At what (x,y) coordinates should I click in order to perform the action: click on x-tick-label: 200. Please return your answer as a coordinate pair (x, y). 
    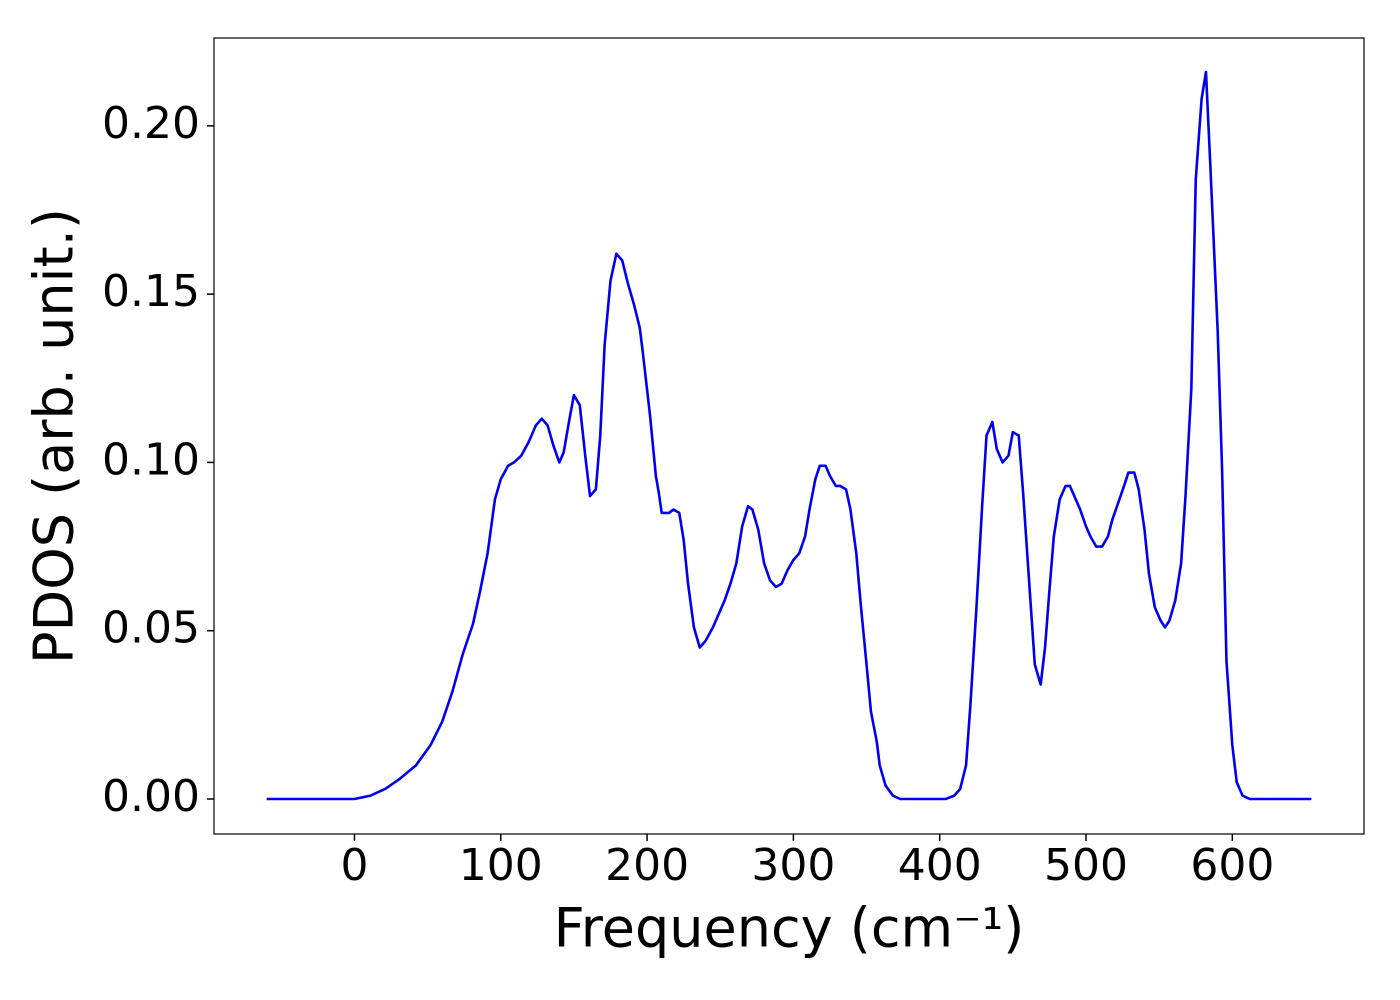
    Looking at the image, I should click on (647, 865).